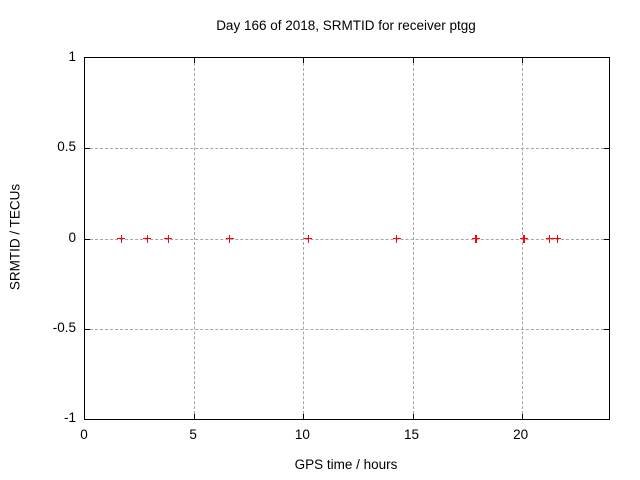 Image resolution: width=640 pixels, height=480 pixels. Describe the element at coordinates (411, 434) in the screenshot. I see `x-tick-label: 15` at that location.